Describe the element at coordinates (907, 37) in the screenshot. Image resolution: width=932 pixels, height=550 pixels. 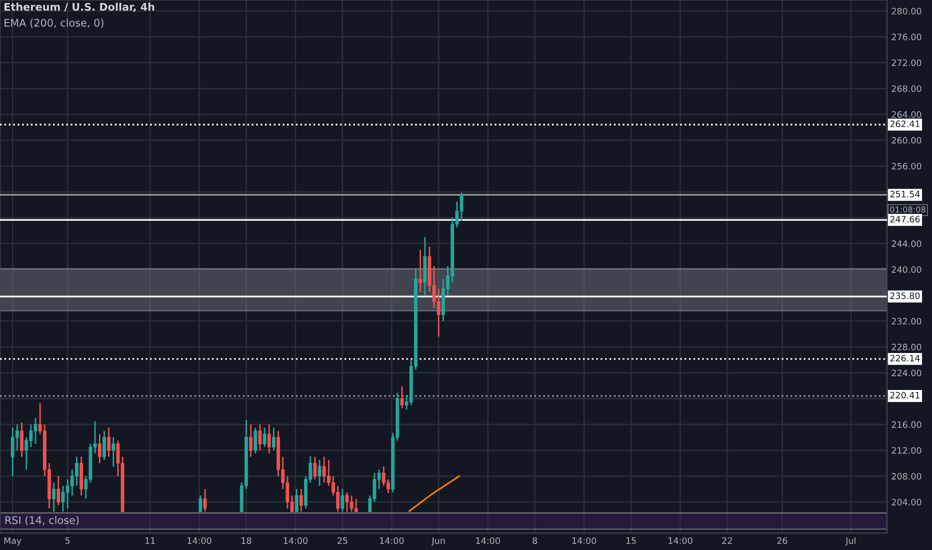
I see `y-tick-label: 276.00` at that location.